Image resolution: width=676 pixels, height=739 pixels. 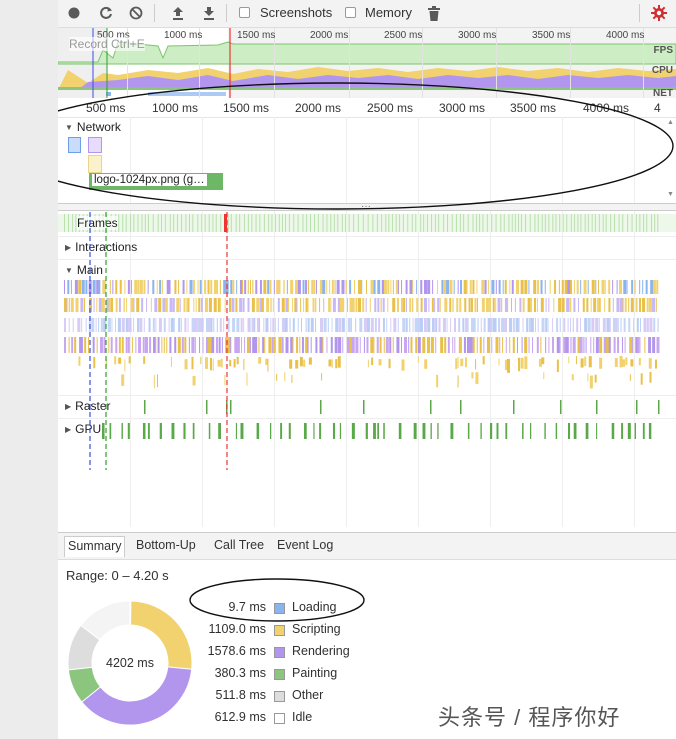 What do you see at coordinates (83, 429) in the screenshot?
I see `gpu-track-header: ▶ GPU` at bounding box center [83, 429].